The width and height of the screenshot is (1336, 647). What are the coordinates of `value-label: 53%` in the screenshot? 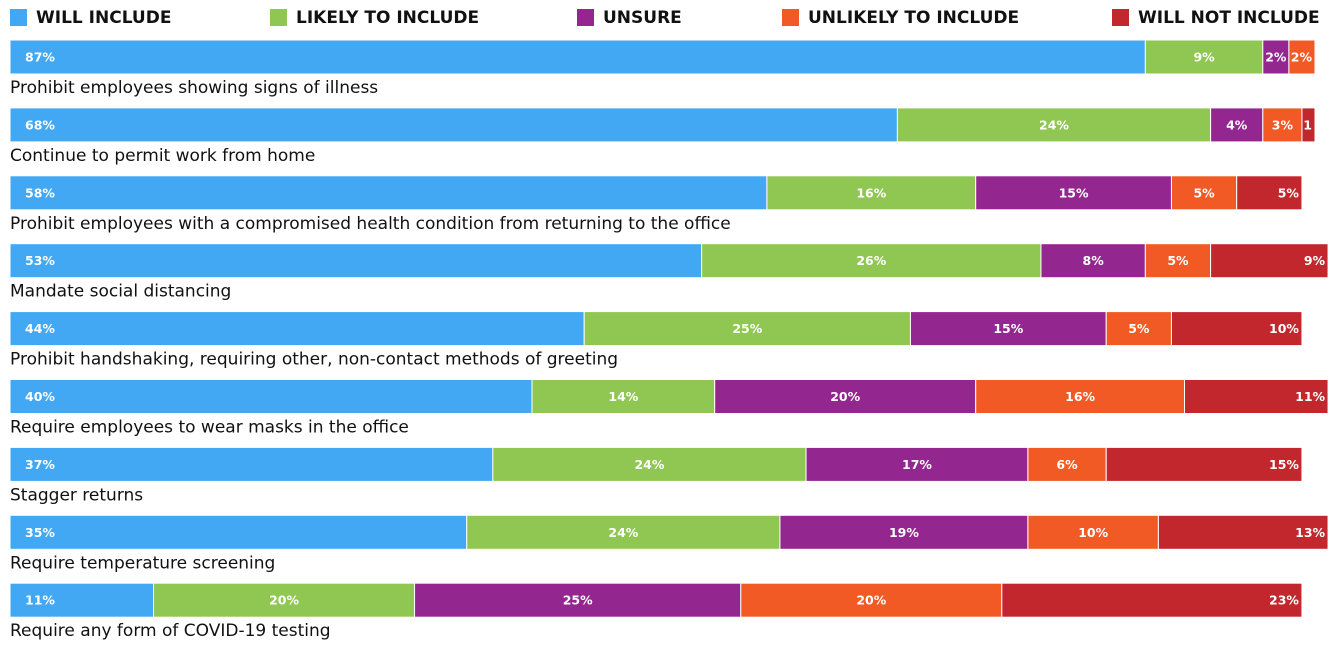 It's located at (40, 260).